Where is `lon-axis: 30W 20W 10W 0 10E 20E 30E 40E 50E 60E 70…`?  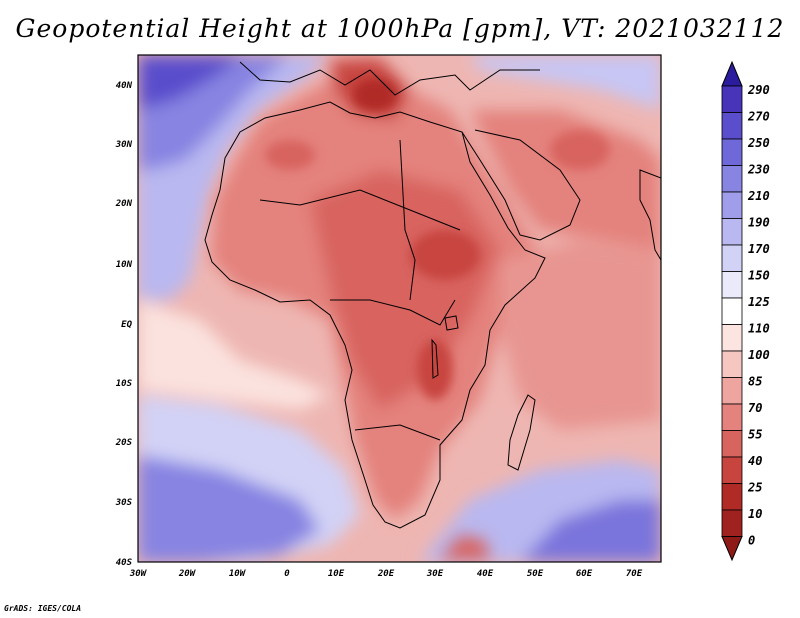 lon-axis: 30W 20W 10W 0 10E 20E 30E 40E 50E 60E 70… is located at coordinates (386, 574).